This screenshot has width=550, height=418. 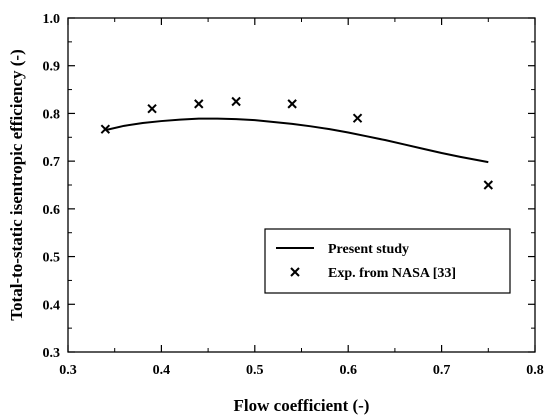 What do you see at coordinates (52, 114) in the screenshot?
I see `y-tick-label: 0.8` at bounding box center [52, 114].